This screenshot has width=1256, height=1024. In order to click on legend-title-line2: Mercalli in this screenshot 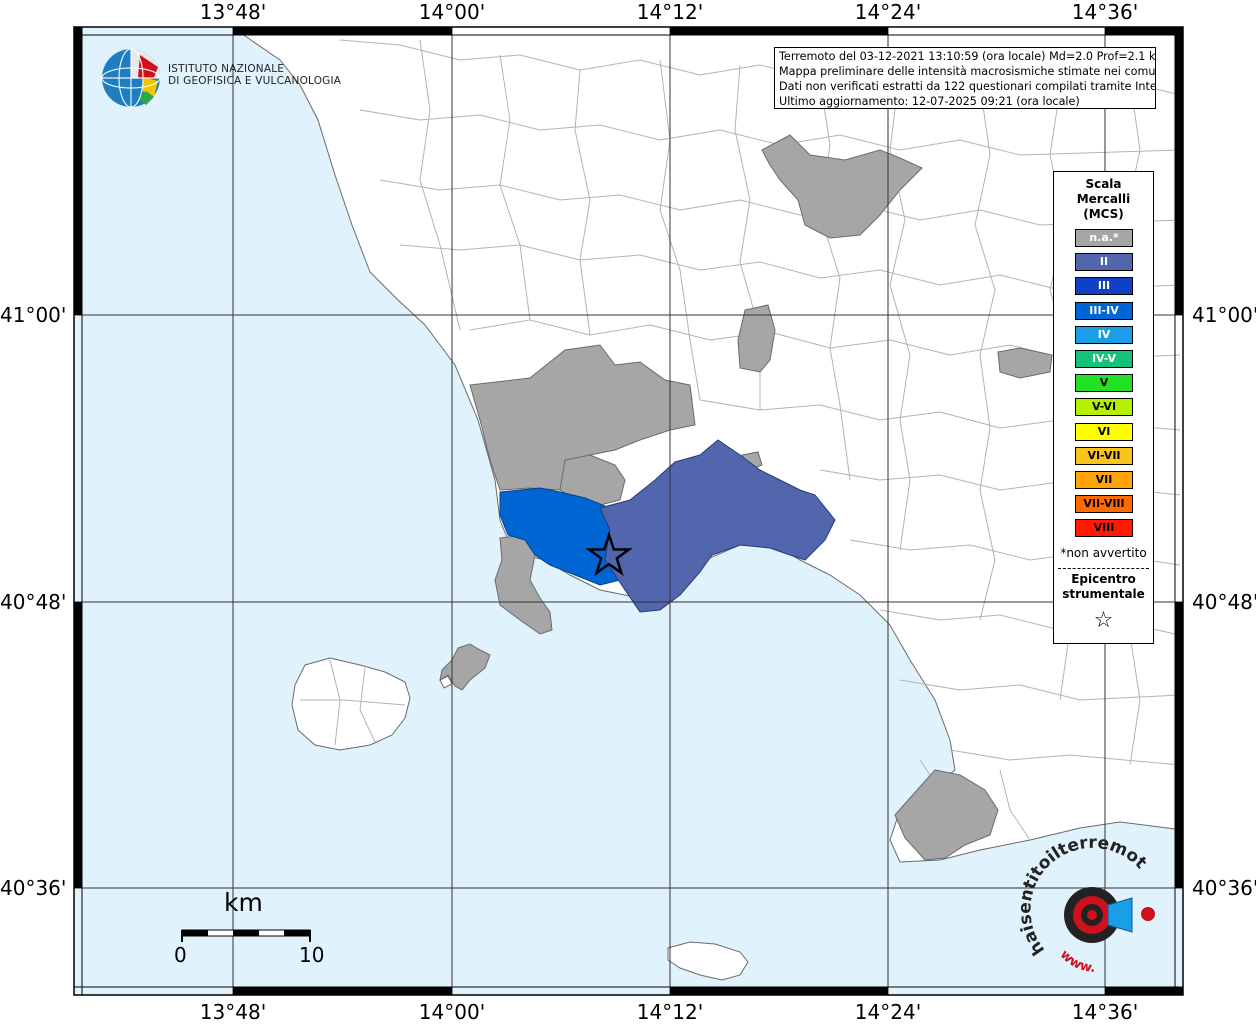, I will do `click(1103, 199)`.